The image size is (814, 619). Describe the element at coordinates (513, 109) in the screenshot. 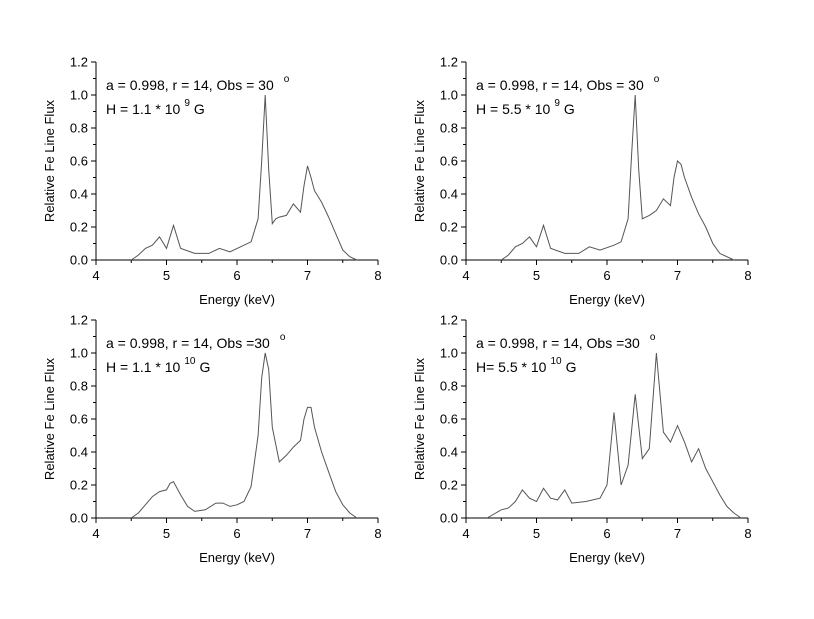

I see `annotation-line-2: H = 5.5 * 10` at that location.